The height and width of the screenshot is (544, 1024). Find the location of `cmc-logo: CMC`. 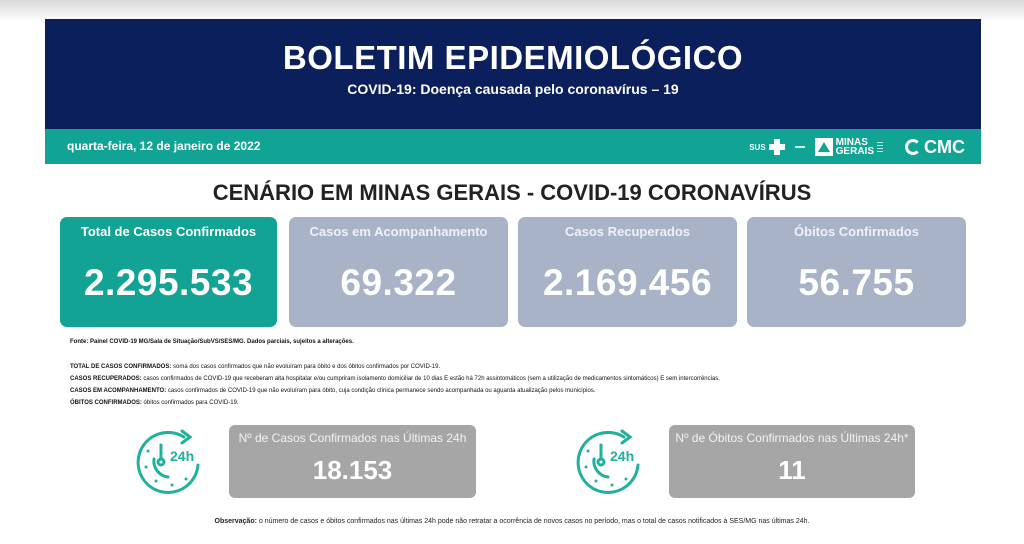

cmc-logo: CMC is located at coordinates (935, 147).